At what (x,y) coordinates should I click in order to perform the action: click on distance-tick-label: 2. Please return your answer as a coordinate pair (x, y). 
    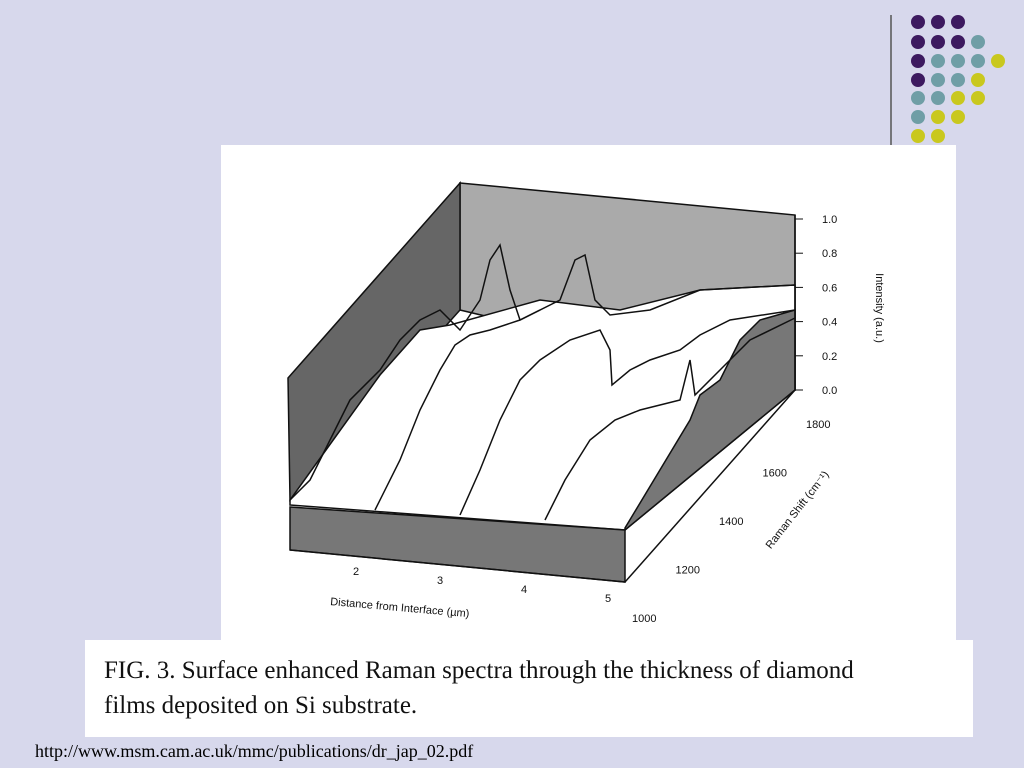
    Looking at the image, I should click on (356, 572).